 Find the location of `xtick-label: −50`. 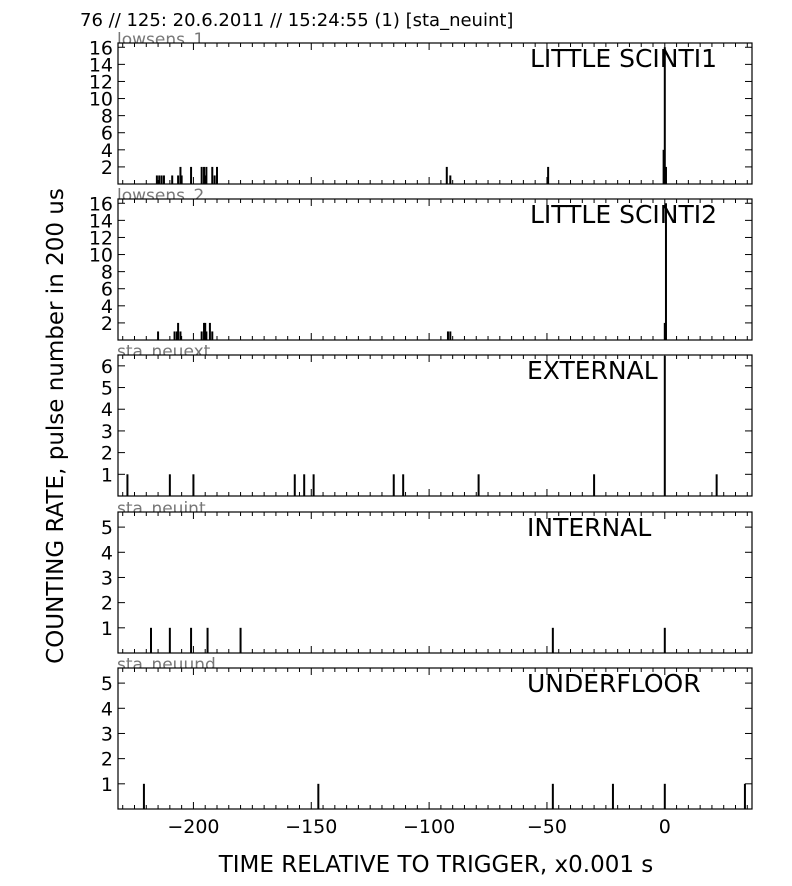

xtick-label: −50 is located at coordinates (547, 827).